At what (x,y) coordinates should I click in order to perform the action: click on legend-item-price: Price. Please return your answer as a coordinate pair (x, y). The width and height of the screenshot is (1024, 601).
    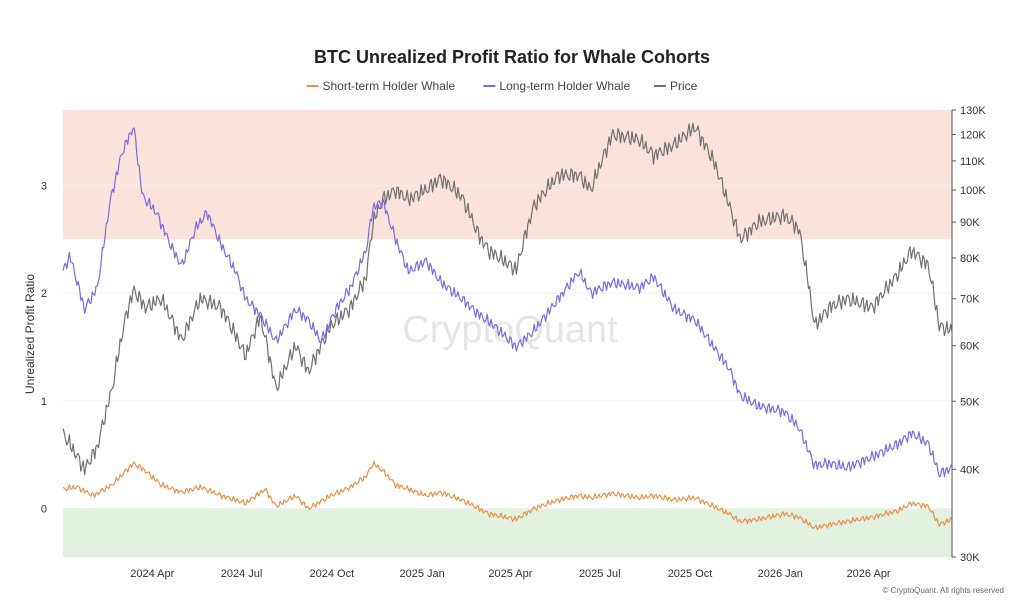
    Looking at the image, I should click on (684, 86).